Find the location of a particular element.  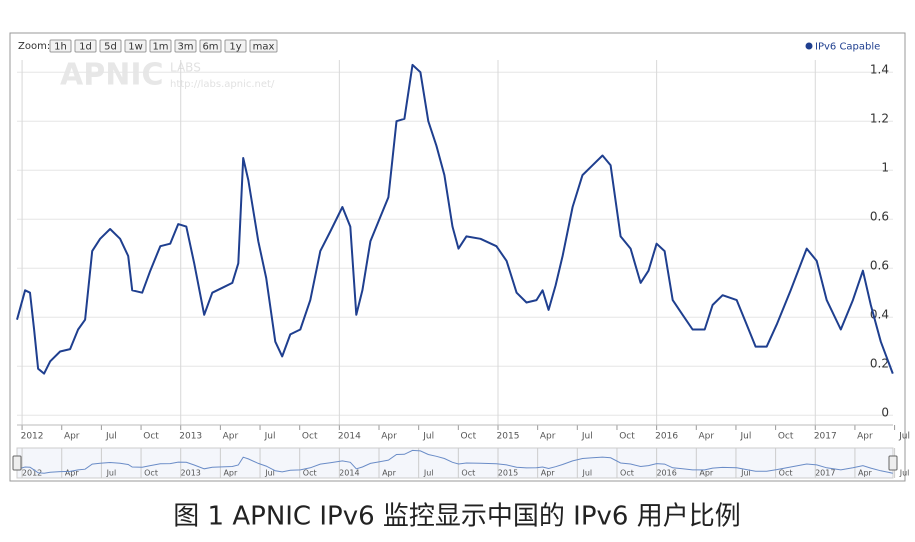

zoom-button-label: 1y is located at coordinates (235, 47).